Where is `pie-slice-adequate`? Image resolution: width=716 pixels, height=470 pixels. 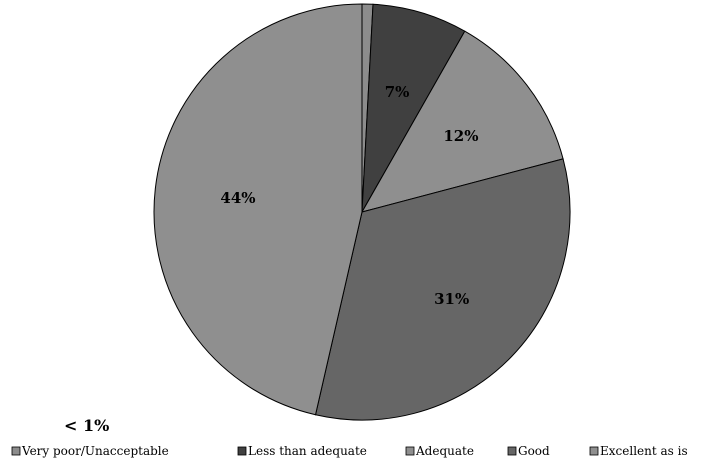
pie-slice-adequate is located at coordinates (462, 121).